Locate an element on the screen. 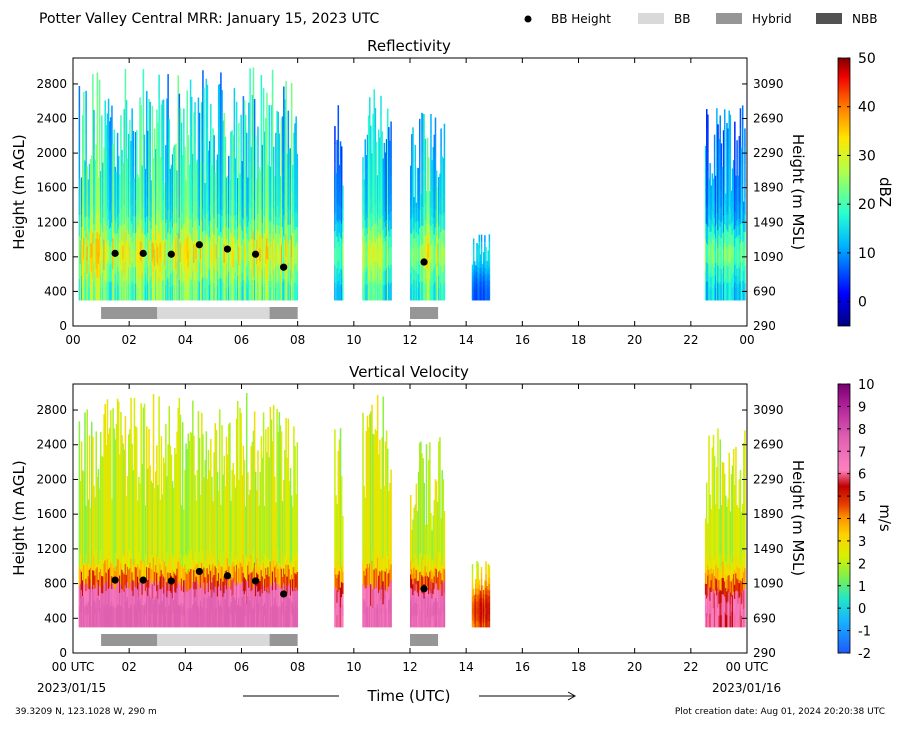 Image resolution: width=900 pixels, height=729 pixels. legend-bb-height-marker is located at coordinates (528, 19).